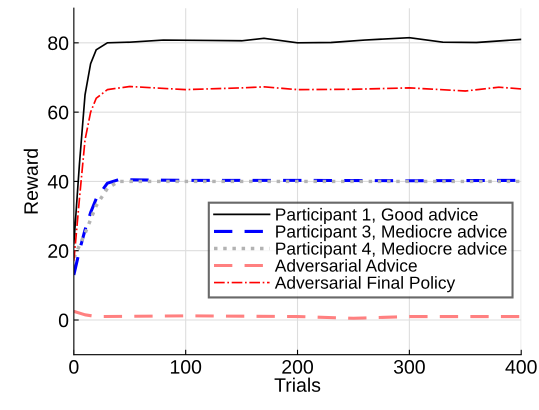 The image size is (539, 410). Describe the element at coordinates (58, 113) in the screenshot. I see `y-tick-label: 60` at that location.